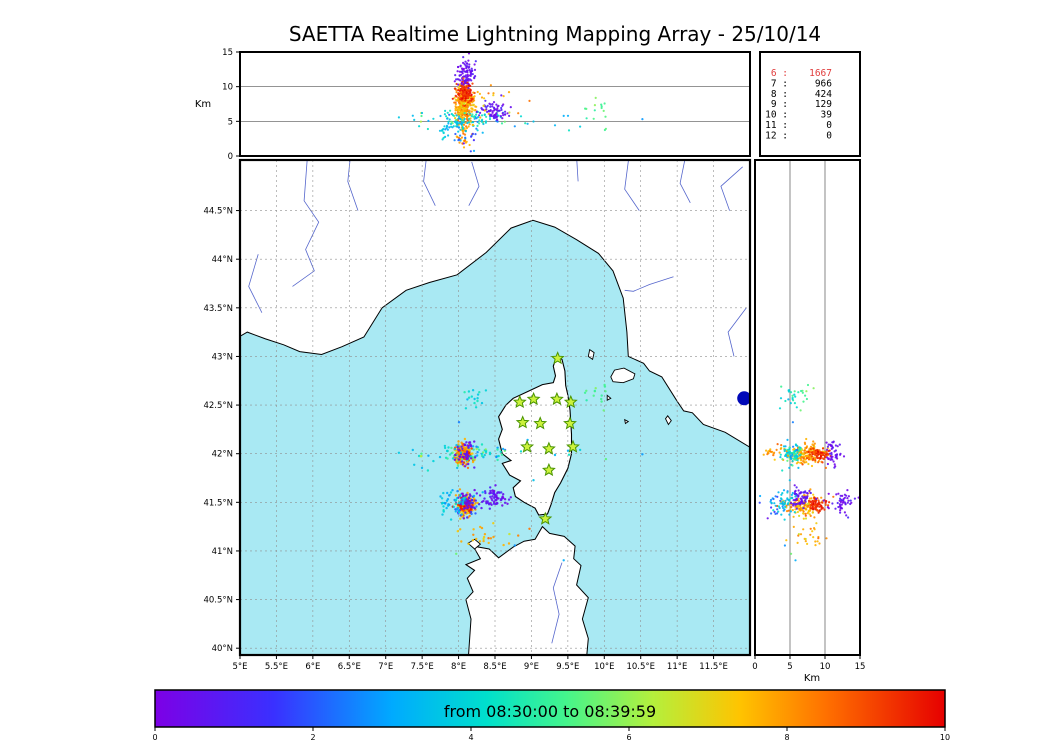  Describe the element at coordinates (526, 590) in the screenshot. I see `sardinia-coastline` at that location.